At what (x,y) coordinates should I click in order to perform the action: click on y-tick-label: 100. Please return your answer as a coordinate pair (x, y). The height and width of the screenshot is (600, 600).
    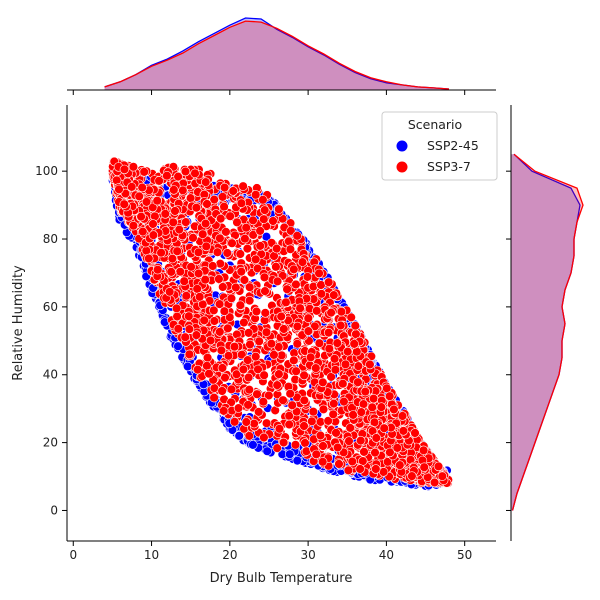
    Looking at the image, I should click on (46, 171).